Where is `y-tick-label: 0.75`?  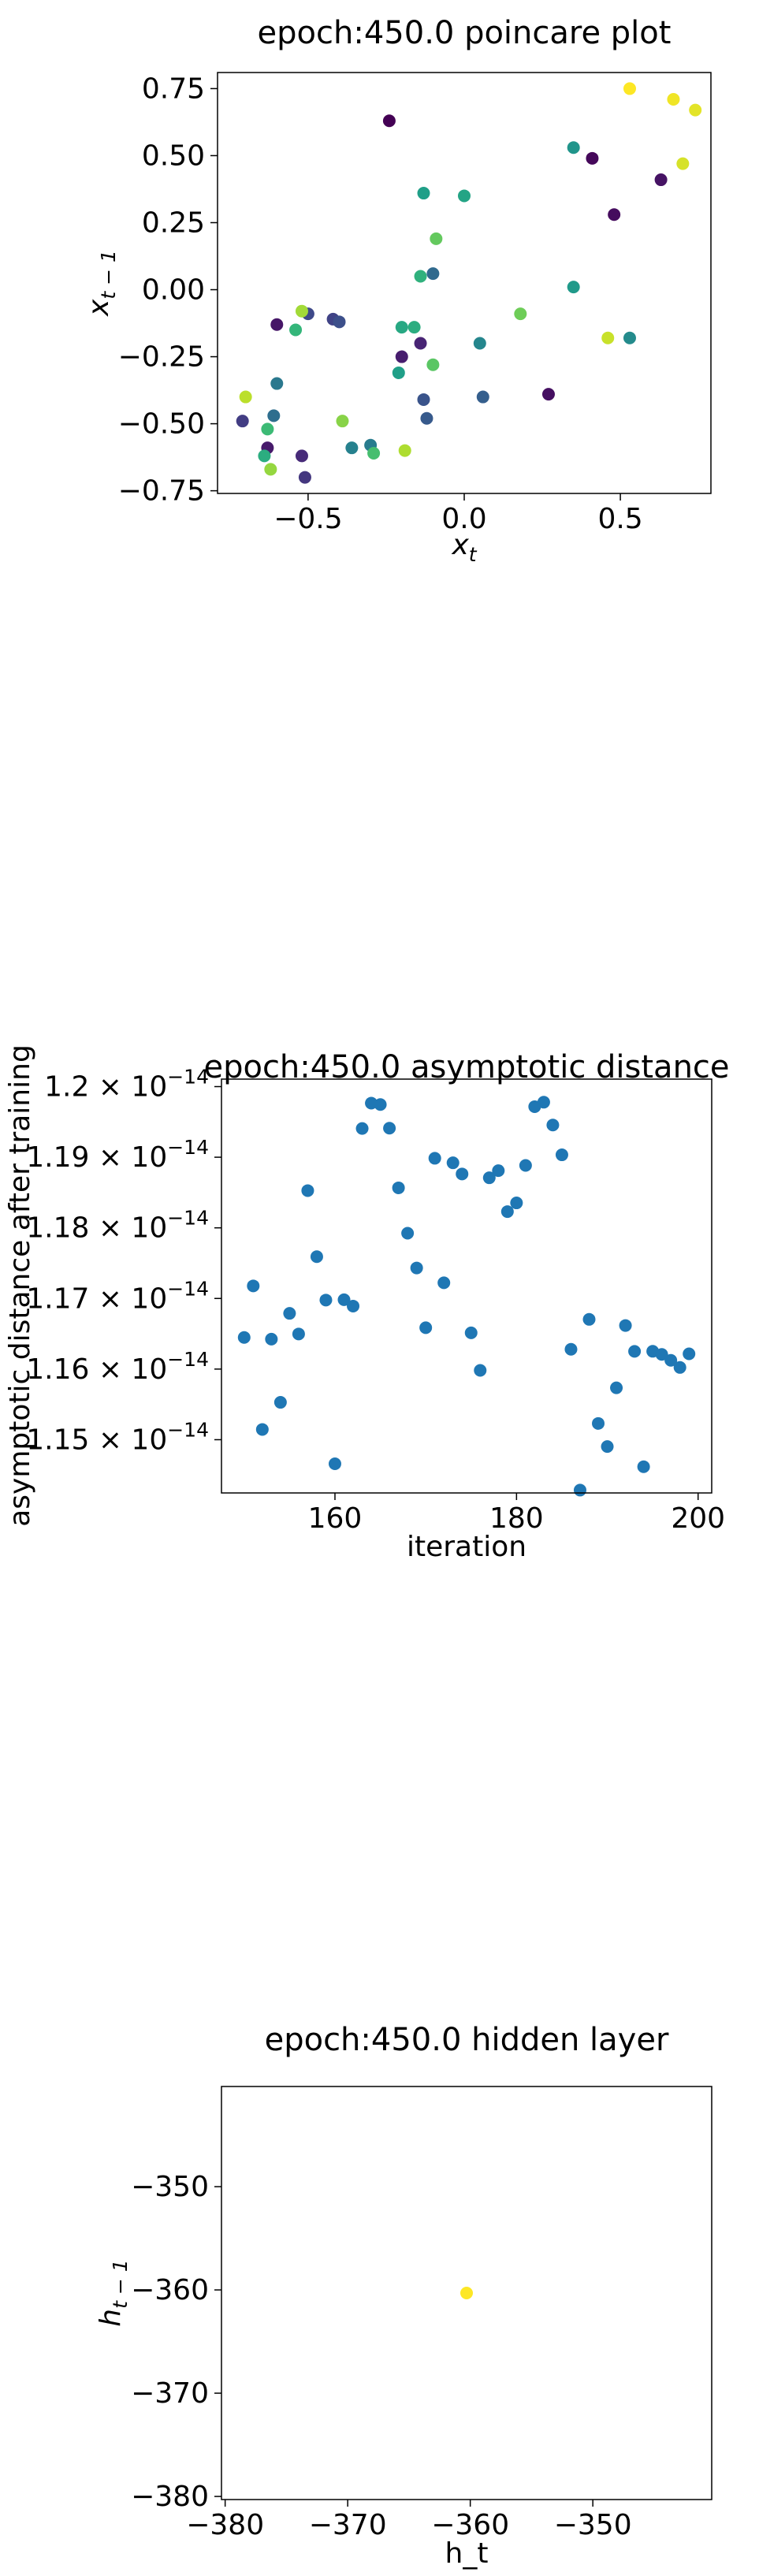
y-tick-label: 0.75 is located at coordinates (173, 89).